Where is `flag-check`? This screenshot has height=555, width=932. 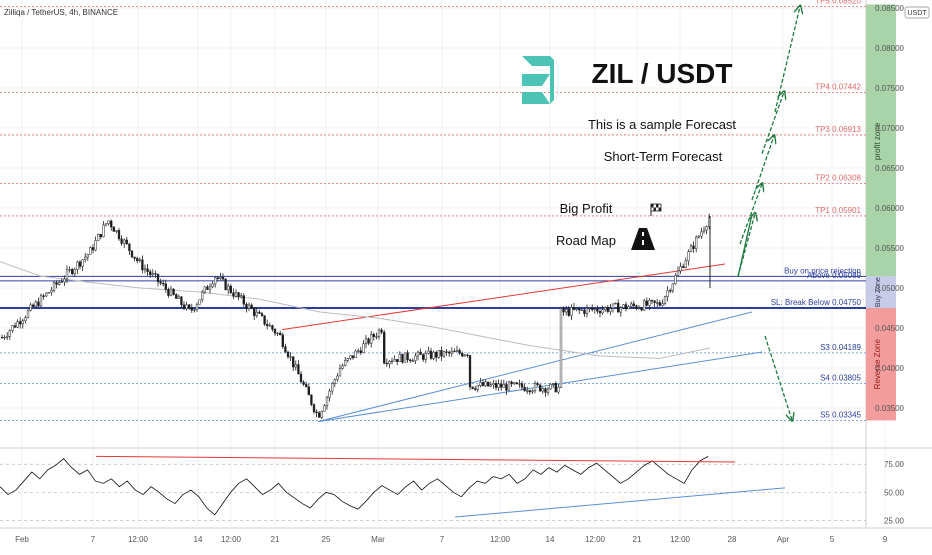 flag-check is located at coordinates (654, 209).